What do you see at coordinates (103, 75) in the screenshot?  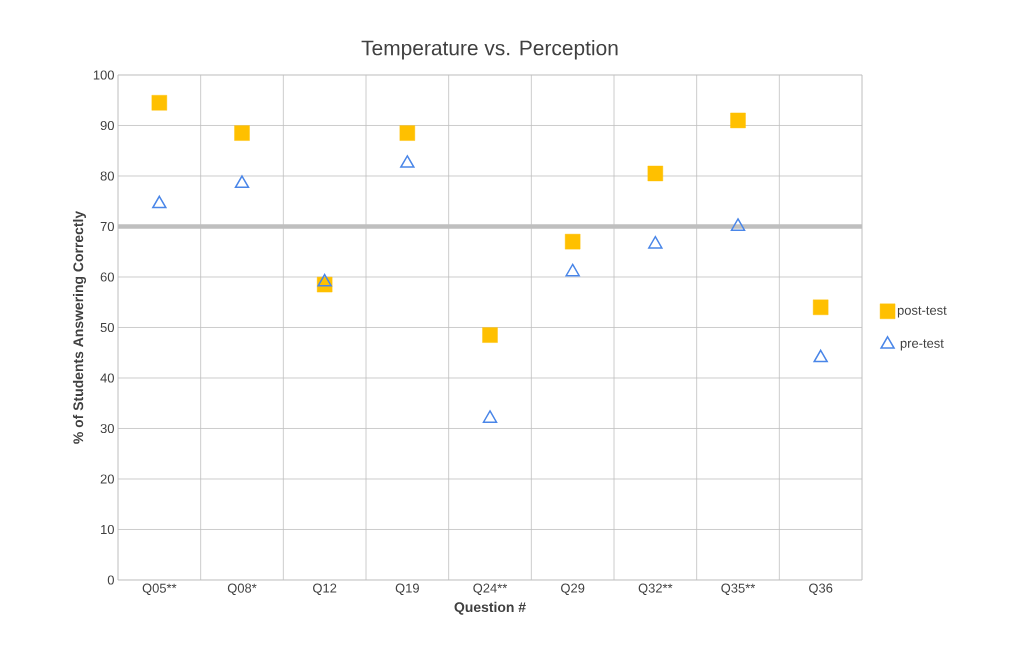 I see `y-tick-label: 100` at bounding box center [103, 75].